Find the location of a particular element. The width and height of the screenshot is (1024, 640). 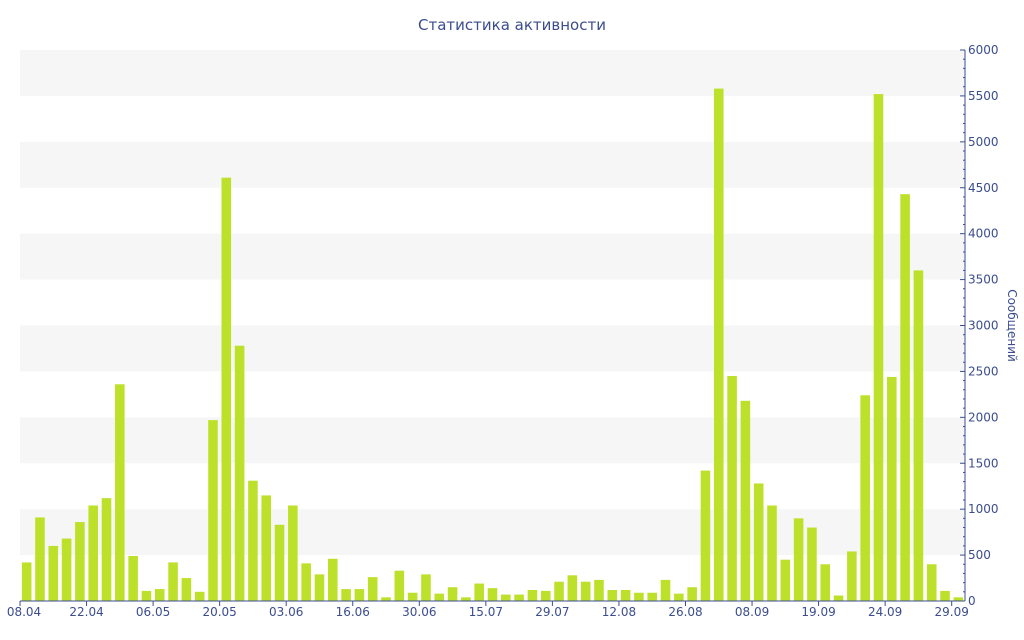

y-tick-label: 3000 is located at coordinates (983, 326).